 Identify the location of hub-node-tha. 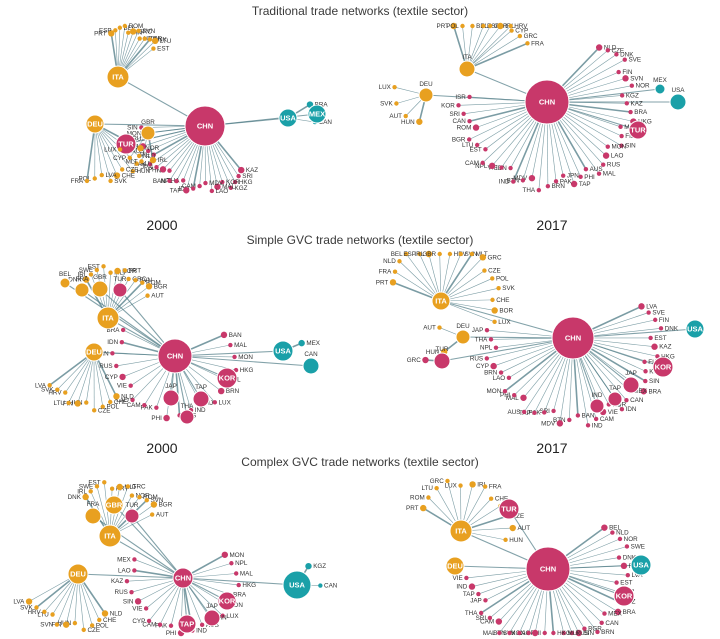
(187, 417).